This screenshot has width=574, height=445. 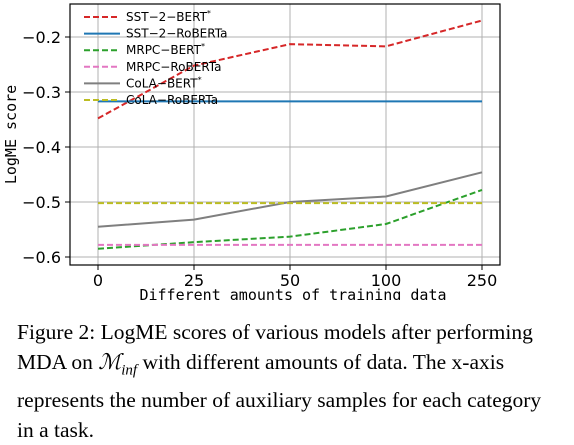 I want to click on caption-math-symbol: ℳ, so click(x=110, y=362).